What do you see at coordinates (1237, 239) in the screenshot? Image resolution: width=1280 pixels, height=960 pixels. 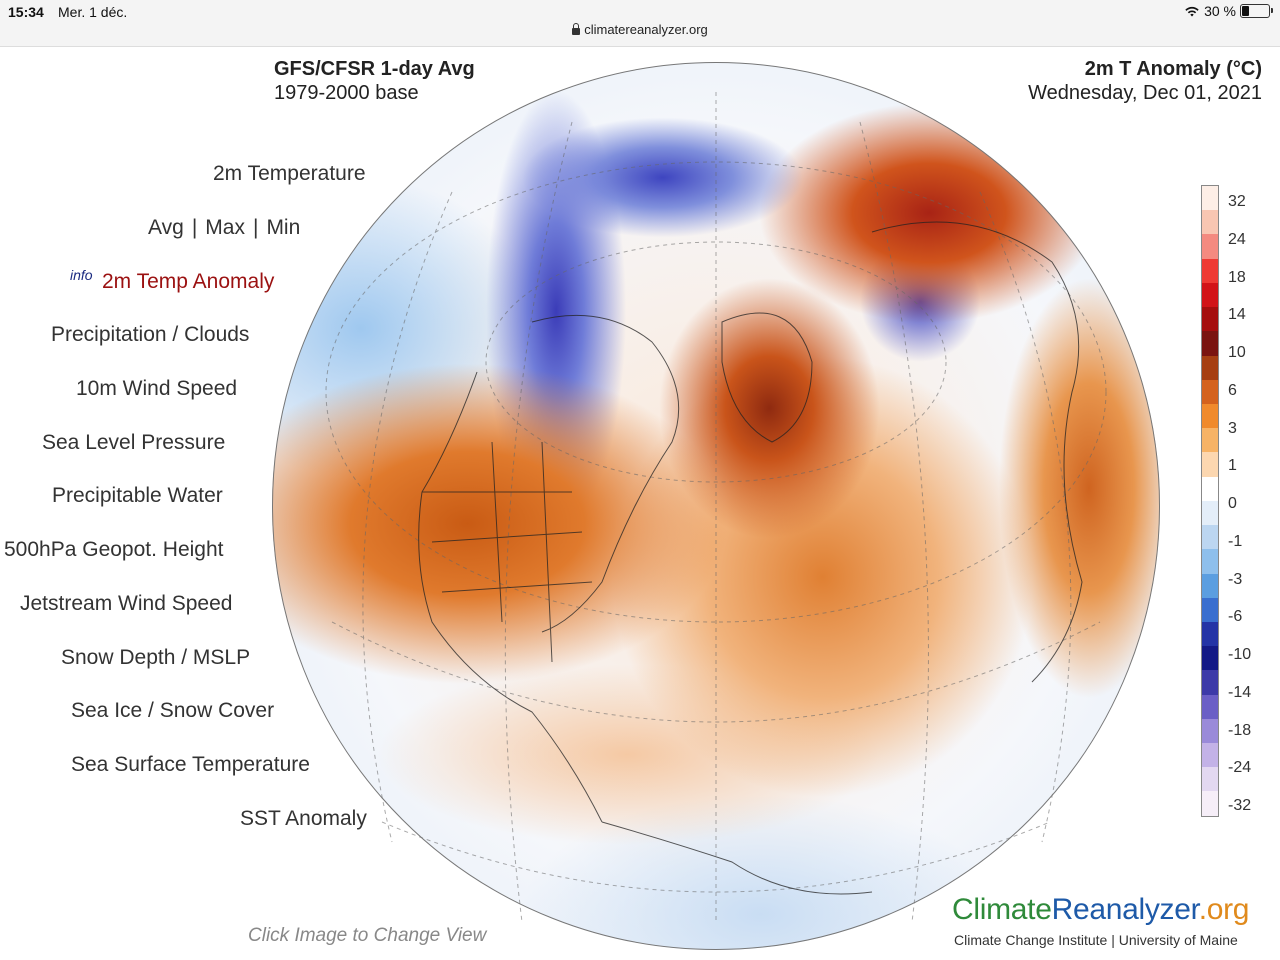 I see `colorbar-tick-label: 24` at bounding box center [1237, 239].